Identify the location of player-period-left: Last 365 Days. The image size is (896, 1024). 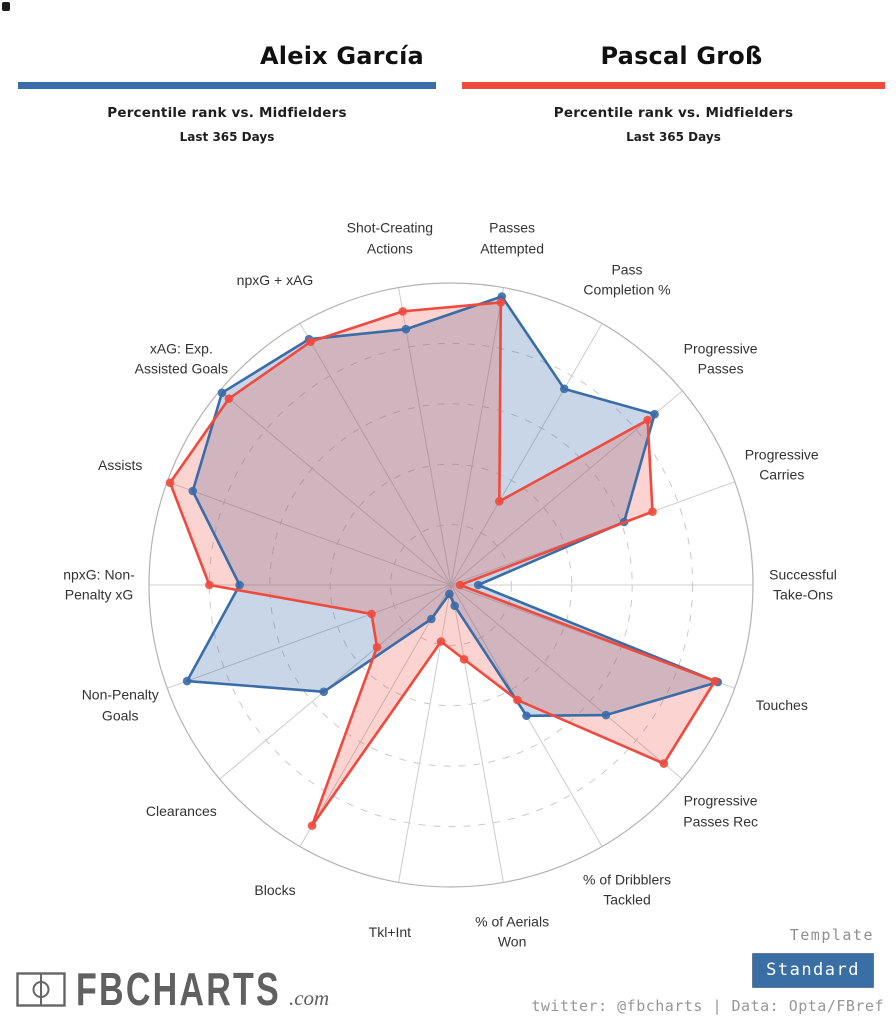
(227, 137).